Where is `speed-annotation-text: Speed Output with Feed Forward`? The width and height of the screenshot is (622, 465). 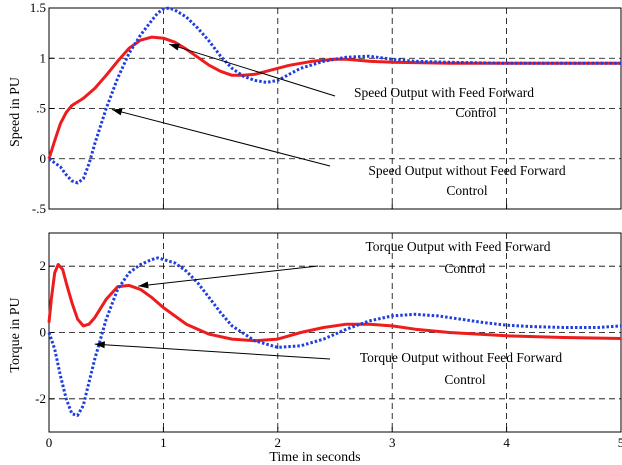 speed-annotation-text: Speed Output with Feed Forward is located at coordinates (444, 92).